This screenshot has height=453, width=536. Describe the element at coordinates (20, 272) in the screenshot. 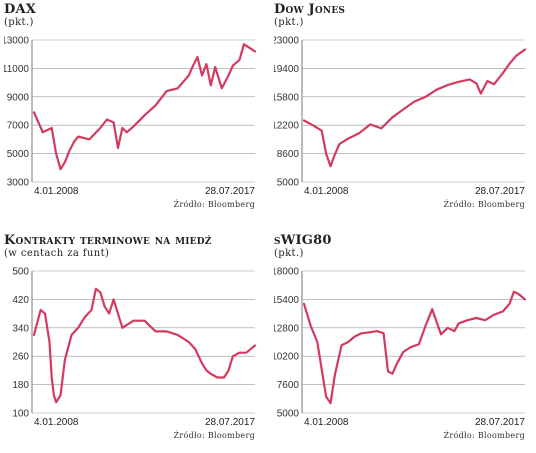

I see `y-tick-label: 500` at that location.